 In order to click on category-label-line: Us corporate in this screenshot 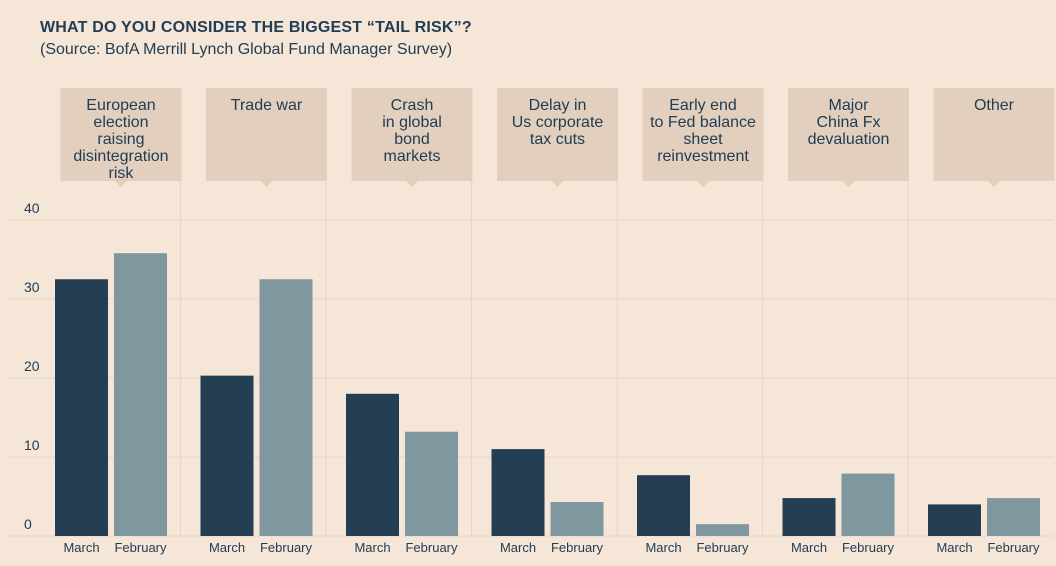, I will do `click(558, 122)`.